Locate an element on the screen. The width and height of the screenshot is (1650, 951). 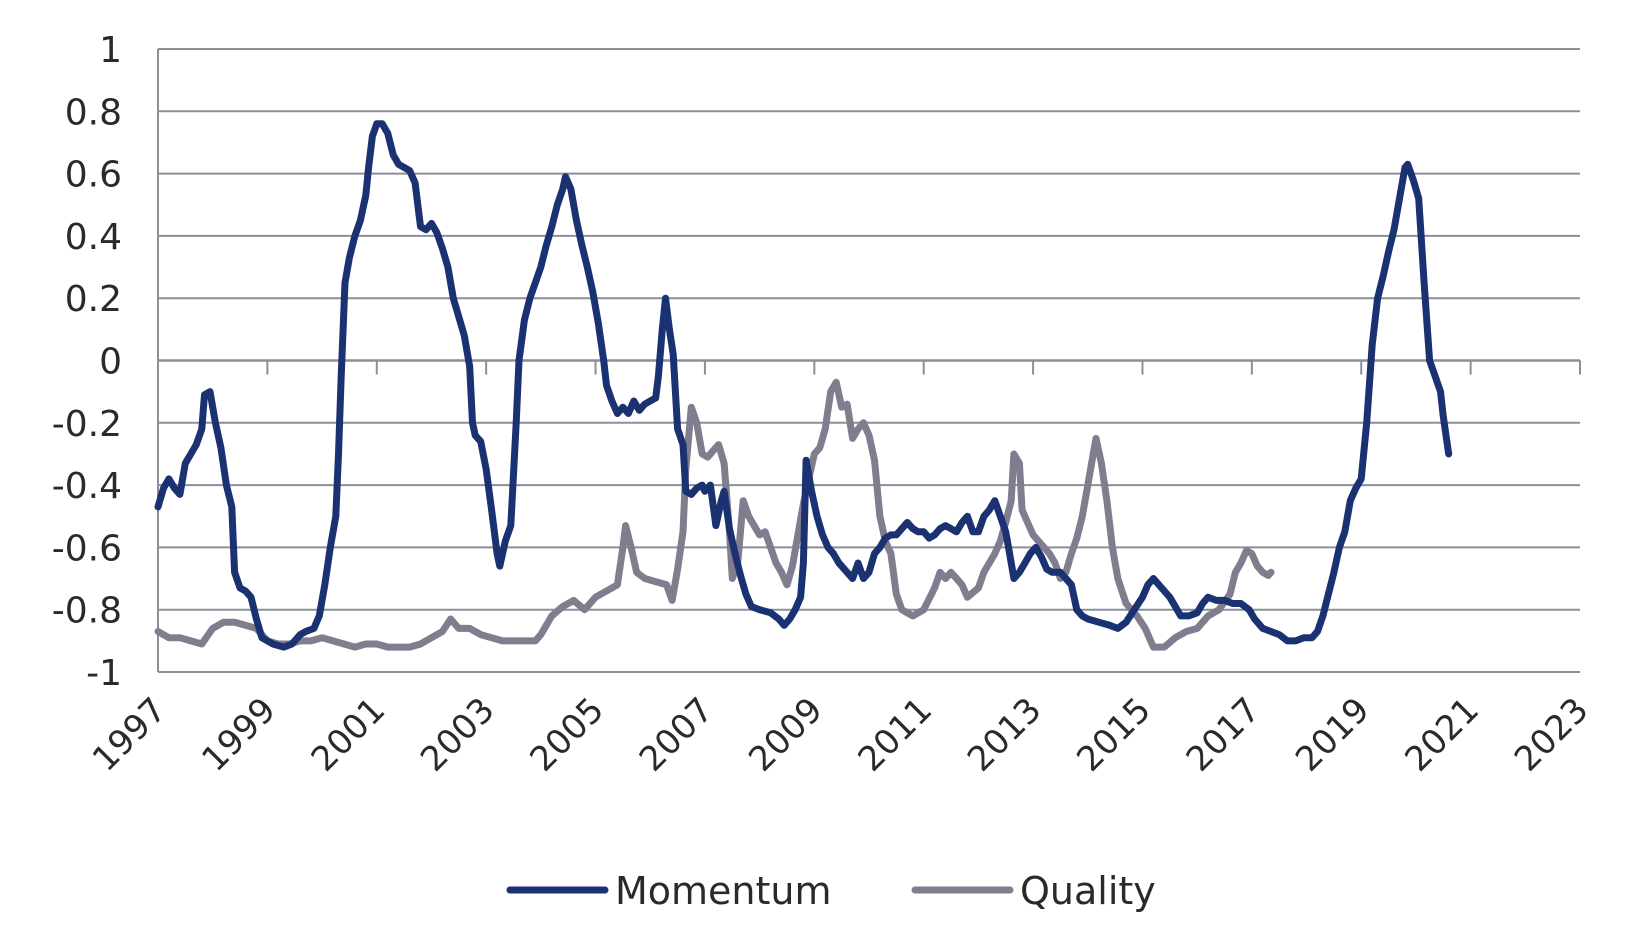
x-tick-label: 2007 is located at coordinates (676, 734).